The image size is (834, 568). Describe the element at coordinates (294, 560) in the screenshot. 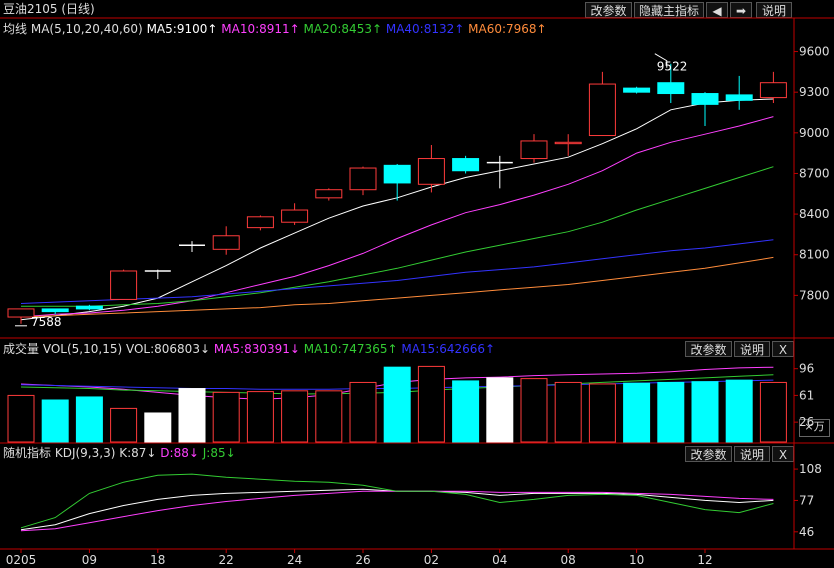

I see `date-tick-label: 24` at that location.